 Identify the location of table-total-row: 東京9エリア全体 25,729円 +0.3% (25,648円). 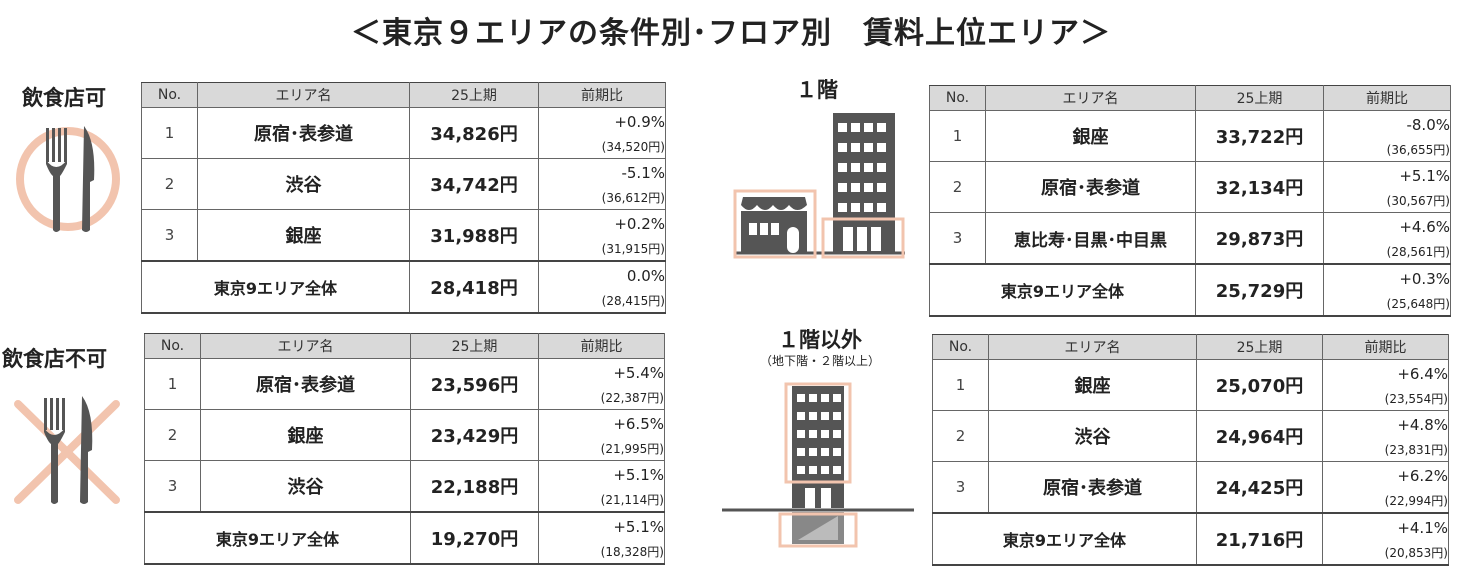
(1190, 290).